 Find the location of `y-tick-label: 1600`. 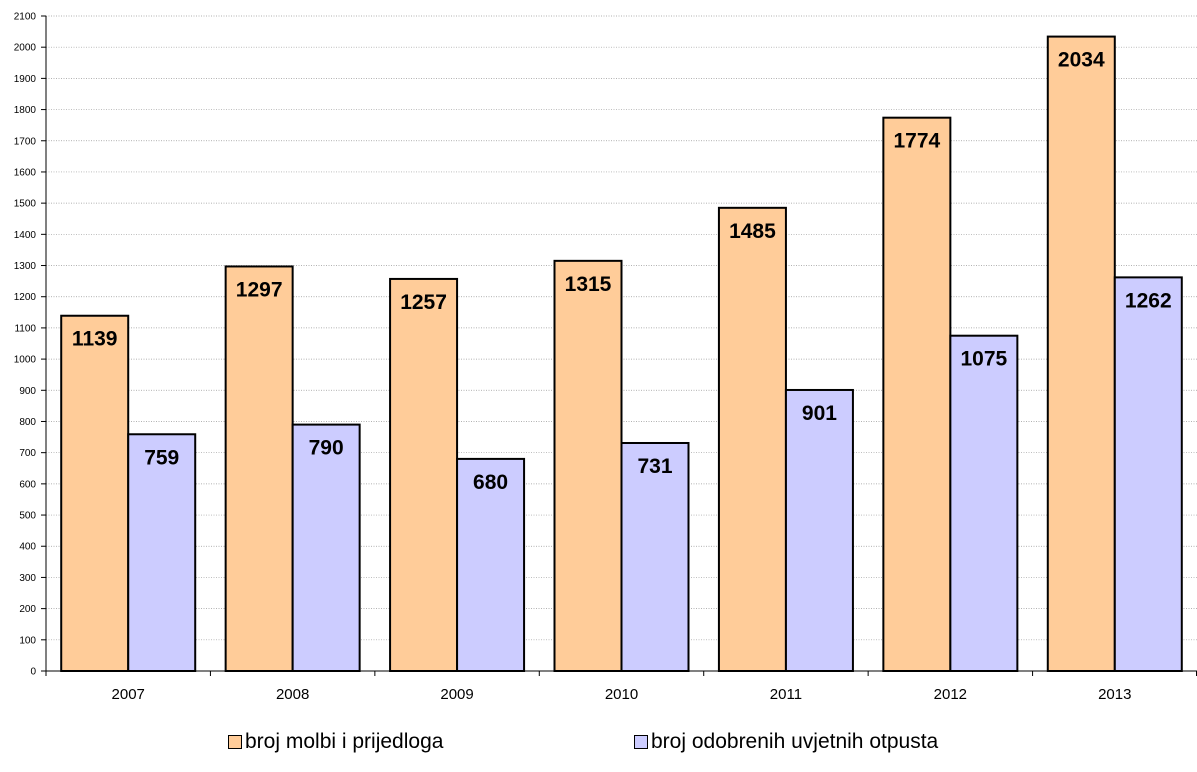

y-tick-label: 1600 is located at coordinates (25, 172).